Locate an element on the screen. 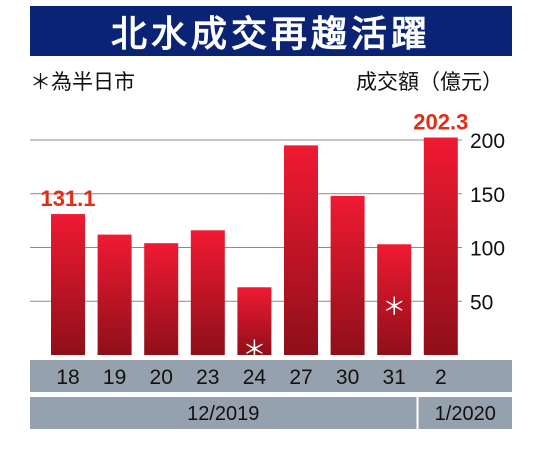  category-label: 19 is located at coordinates (114, 377).